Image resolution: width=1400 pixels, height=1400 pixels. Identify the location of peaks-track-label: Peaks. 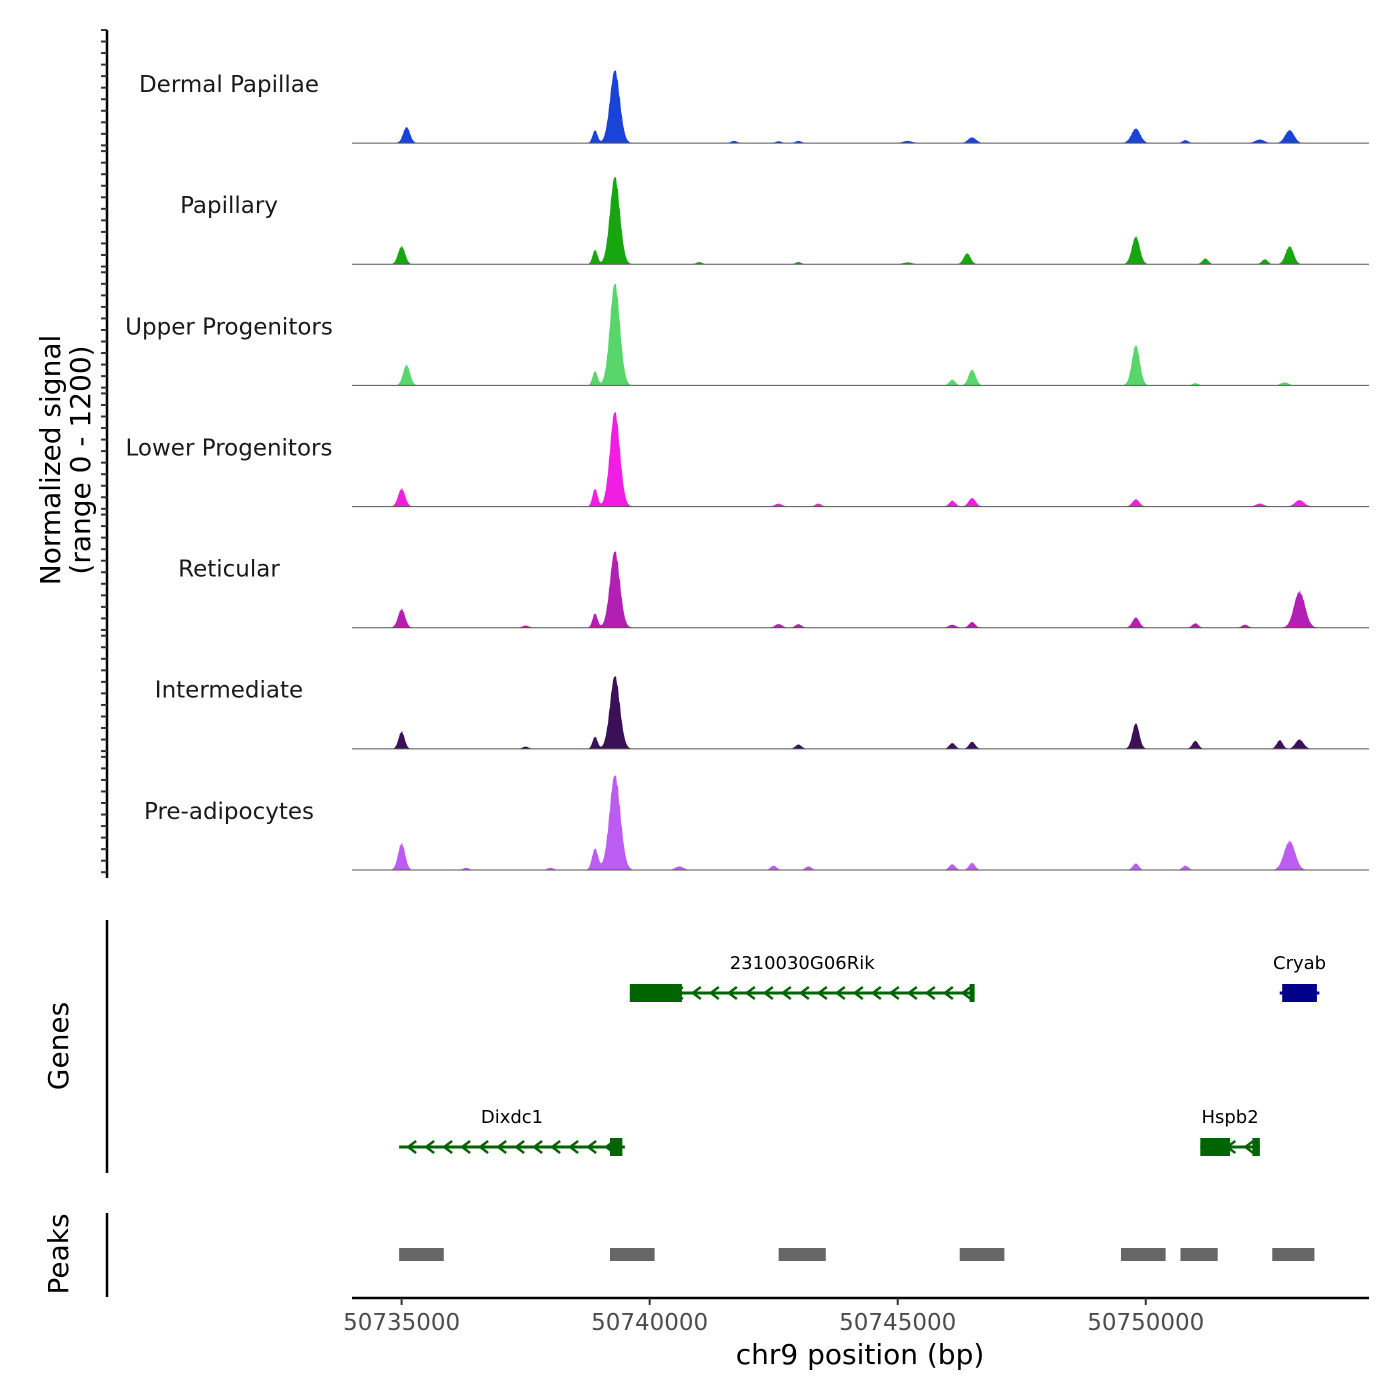
(58, 1253).